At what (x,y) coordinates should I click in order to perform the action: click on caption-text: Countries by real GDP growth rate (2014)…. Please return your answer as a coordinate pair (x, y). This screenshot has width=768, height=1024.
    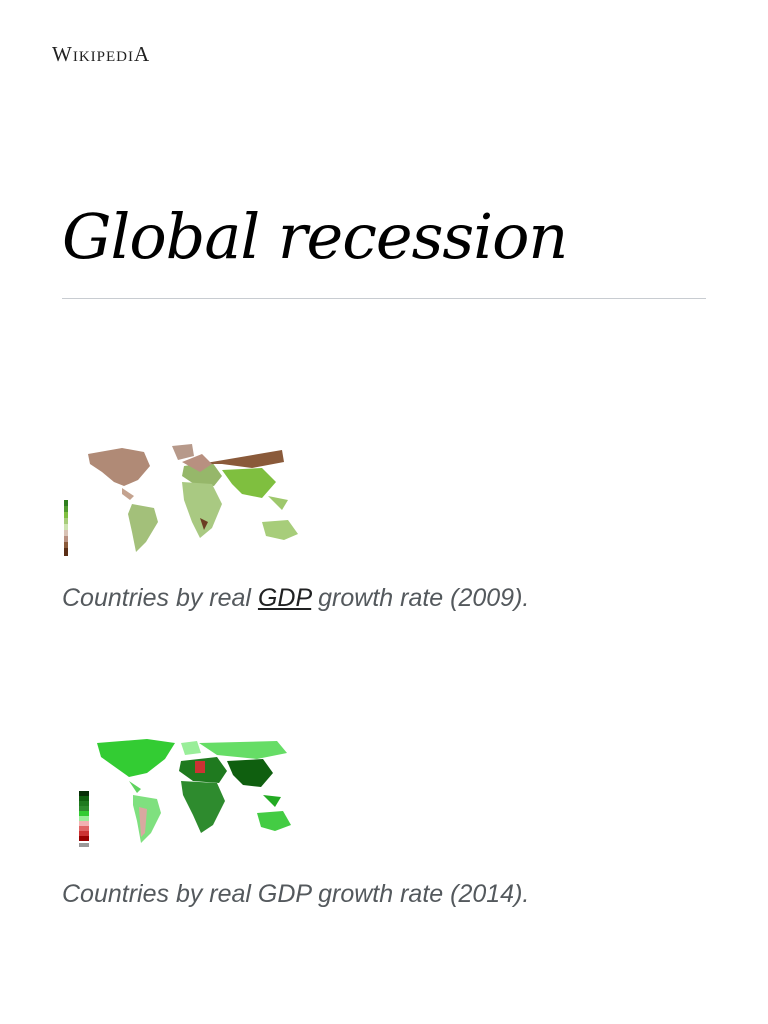
    Looking at the image, I should click on (296, 894).